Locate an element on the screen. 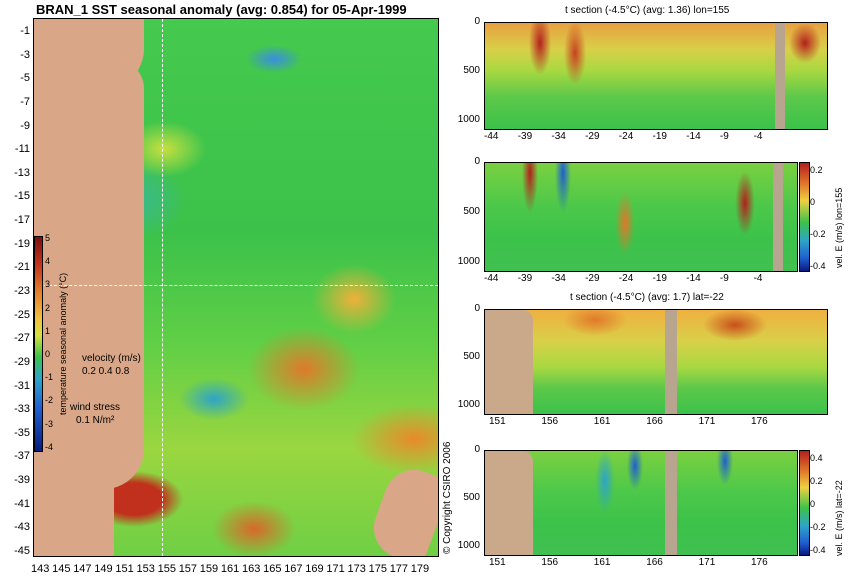  map-x-tick: 179 is located at coordinates (420, 569).